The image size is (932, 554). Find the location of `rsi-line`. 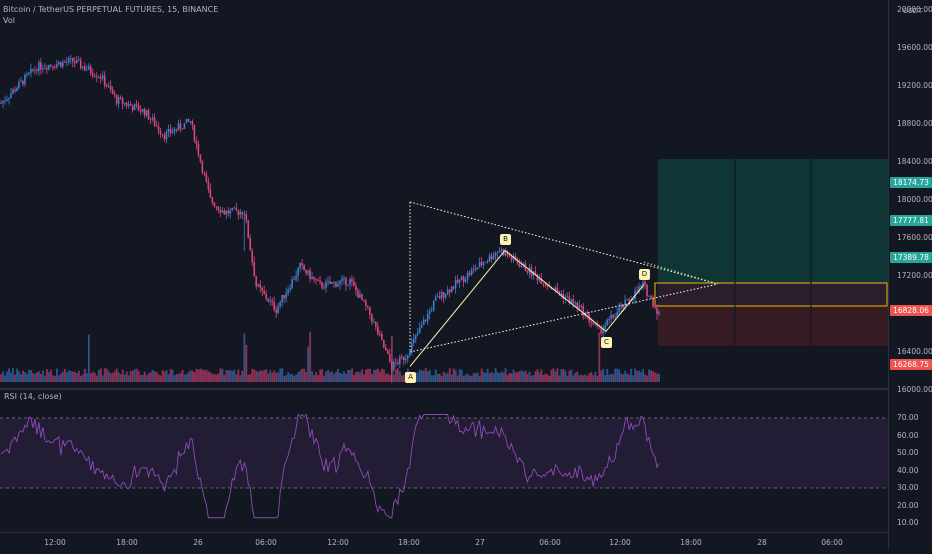

rsi-line is located at coordinates (330, 466).